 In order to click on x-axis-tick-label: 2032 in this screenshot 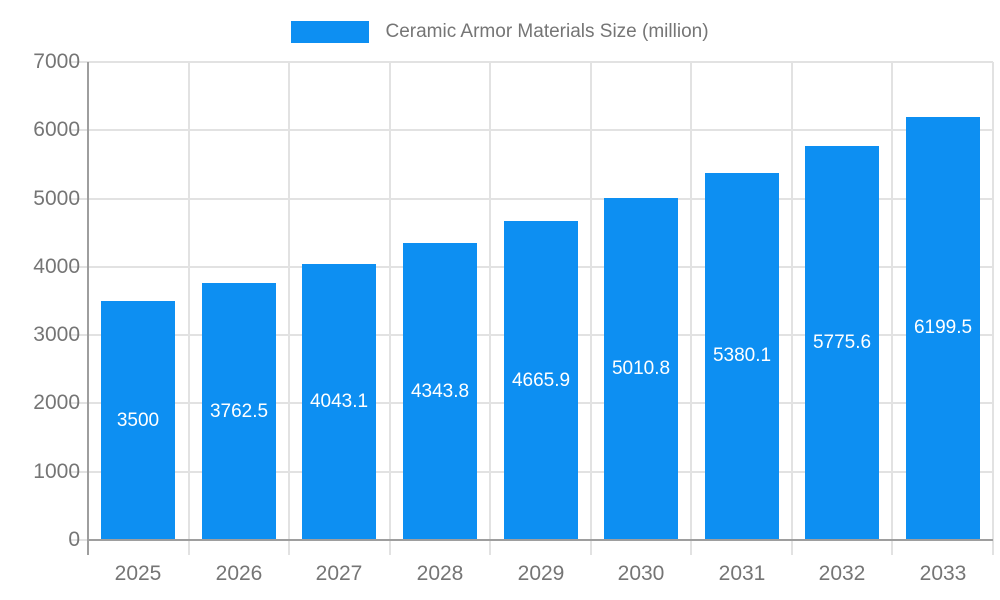, I will do `click(842, 573)`.